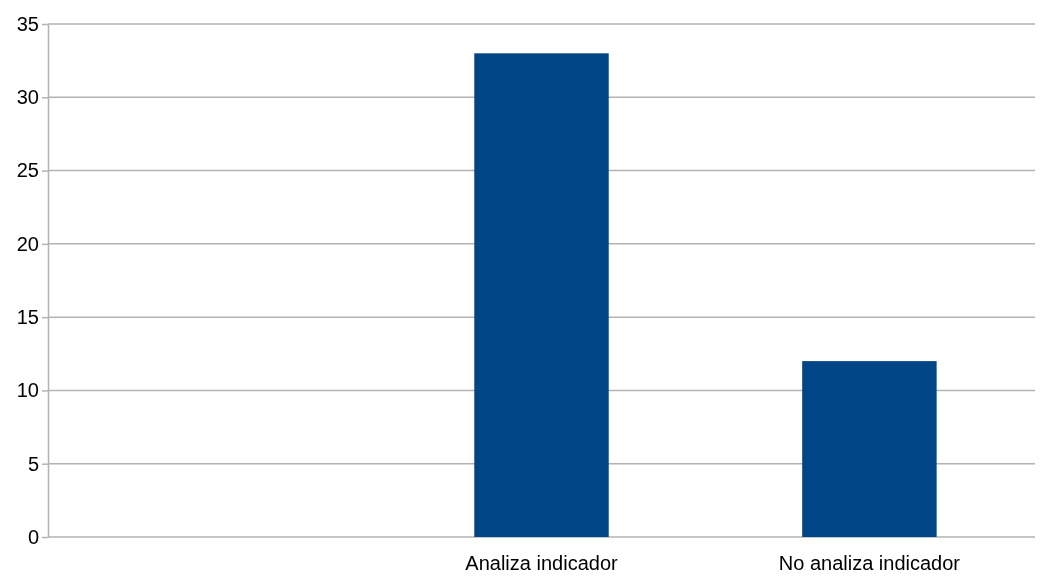  I want to click on y-tick-label: 15, so click(27, 317).